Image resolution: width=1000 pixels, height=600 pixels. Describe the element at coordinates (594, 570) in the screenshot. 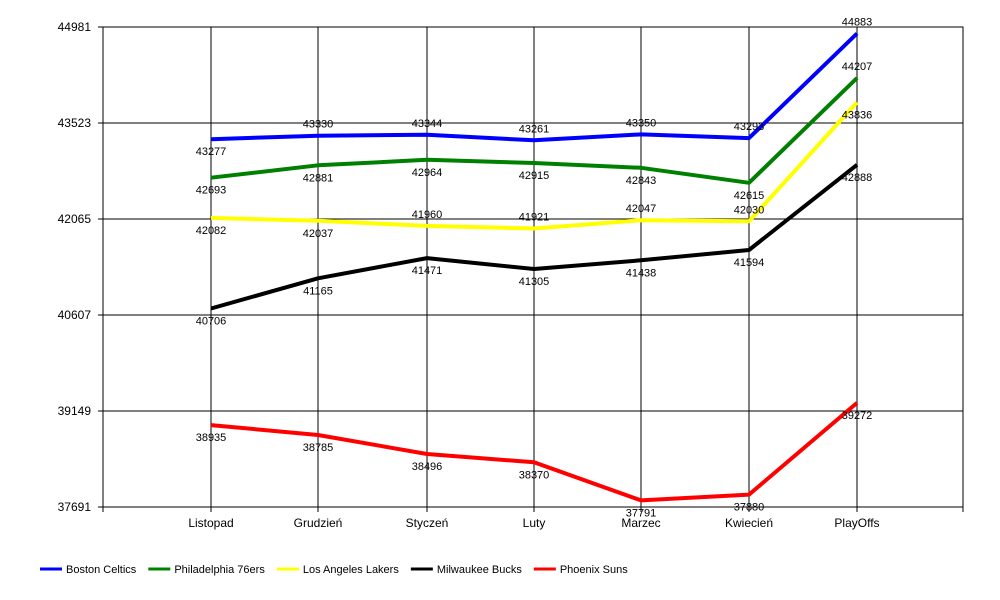

I see `legend-label: Phoenix Suns` at that location.